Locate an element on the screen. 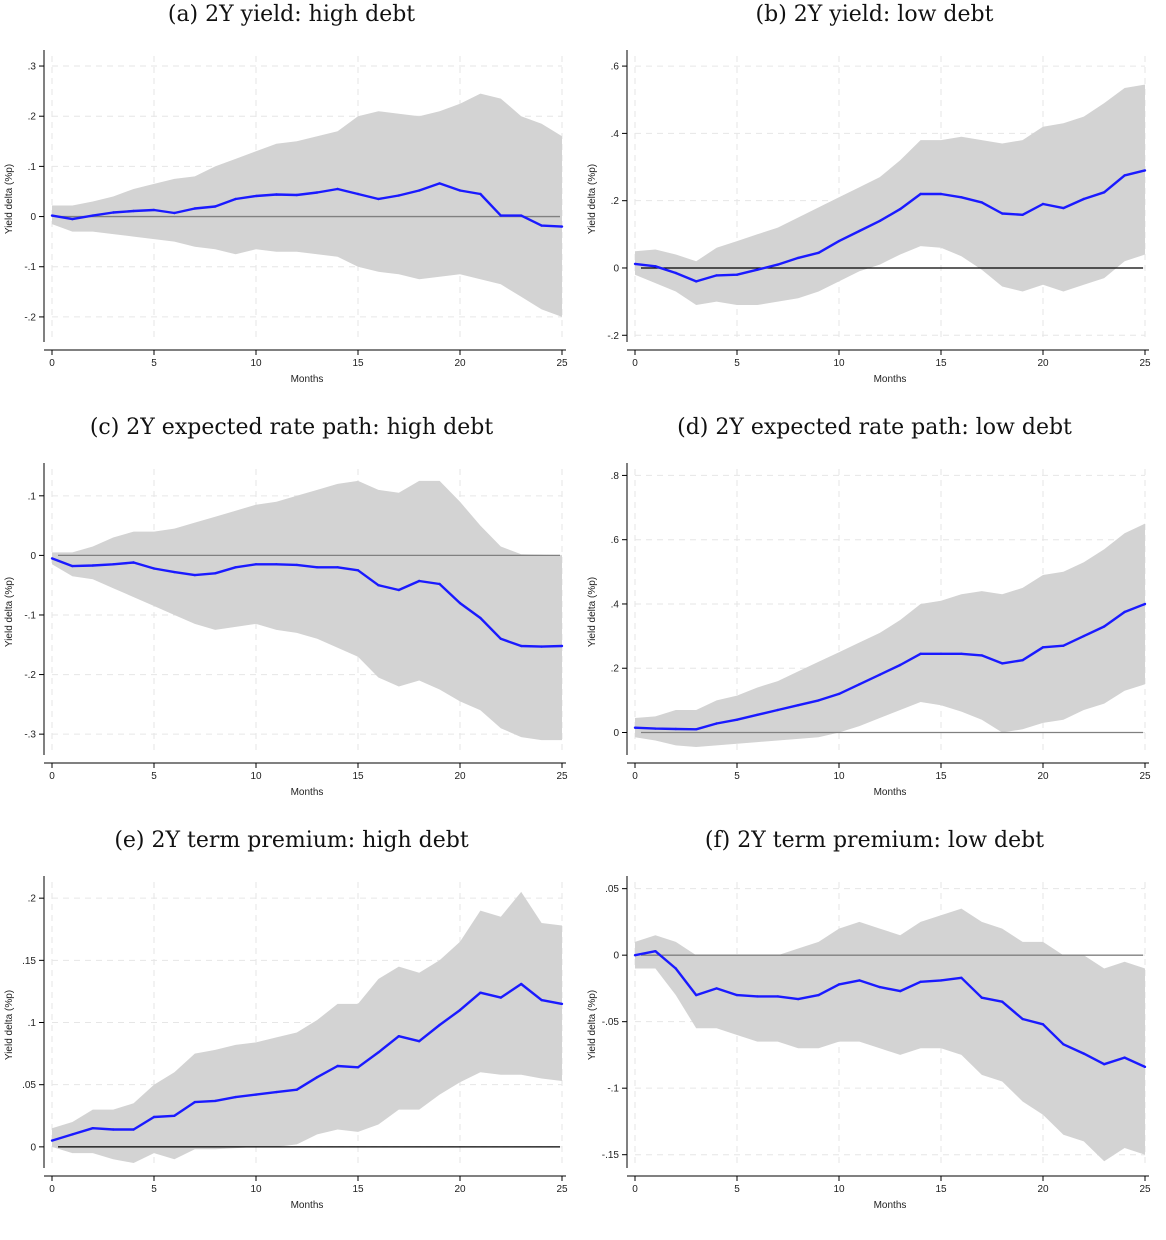  panel-title: (c) 2Y expected rate path: high debt is located at coordinates (291, 427).